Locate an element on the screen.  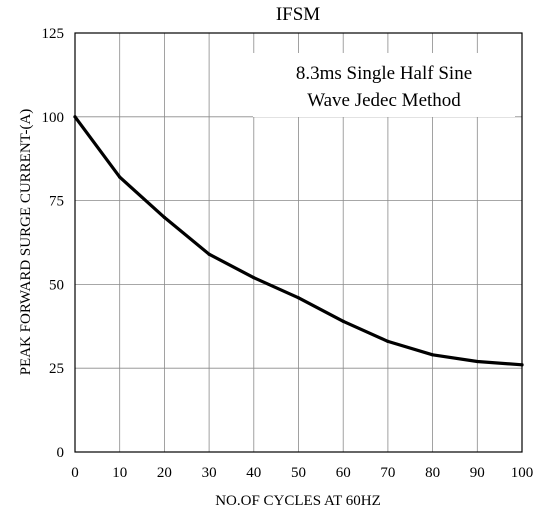
y-tick-label: 75 is located at coordinates (56, 202).